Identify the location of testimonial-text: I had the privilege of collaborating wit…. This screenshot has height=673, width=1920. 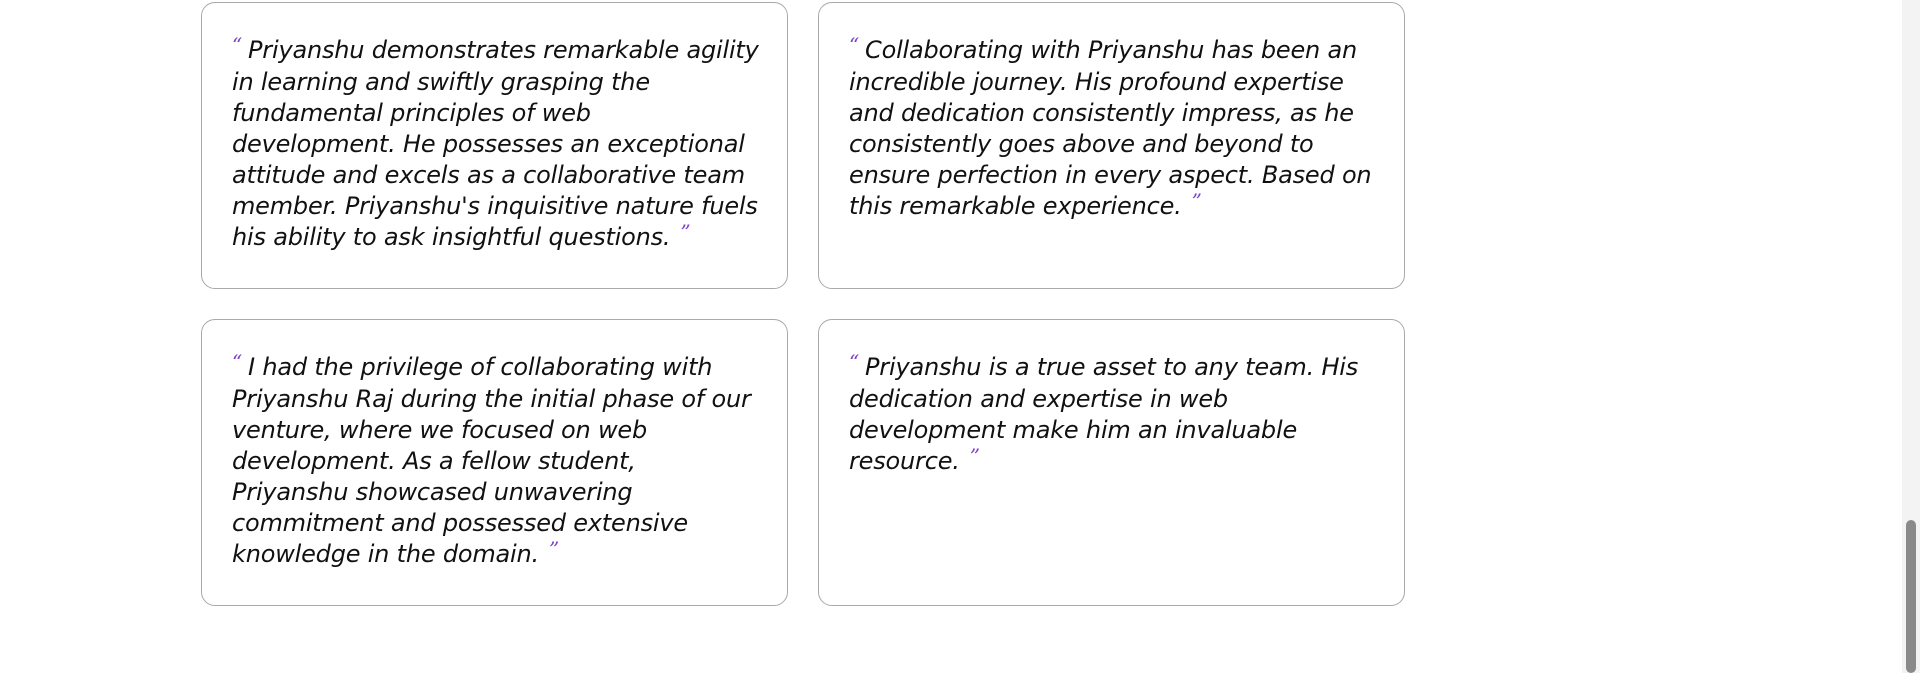
(491, 460).